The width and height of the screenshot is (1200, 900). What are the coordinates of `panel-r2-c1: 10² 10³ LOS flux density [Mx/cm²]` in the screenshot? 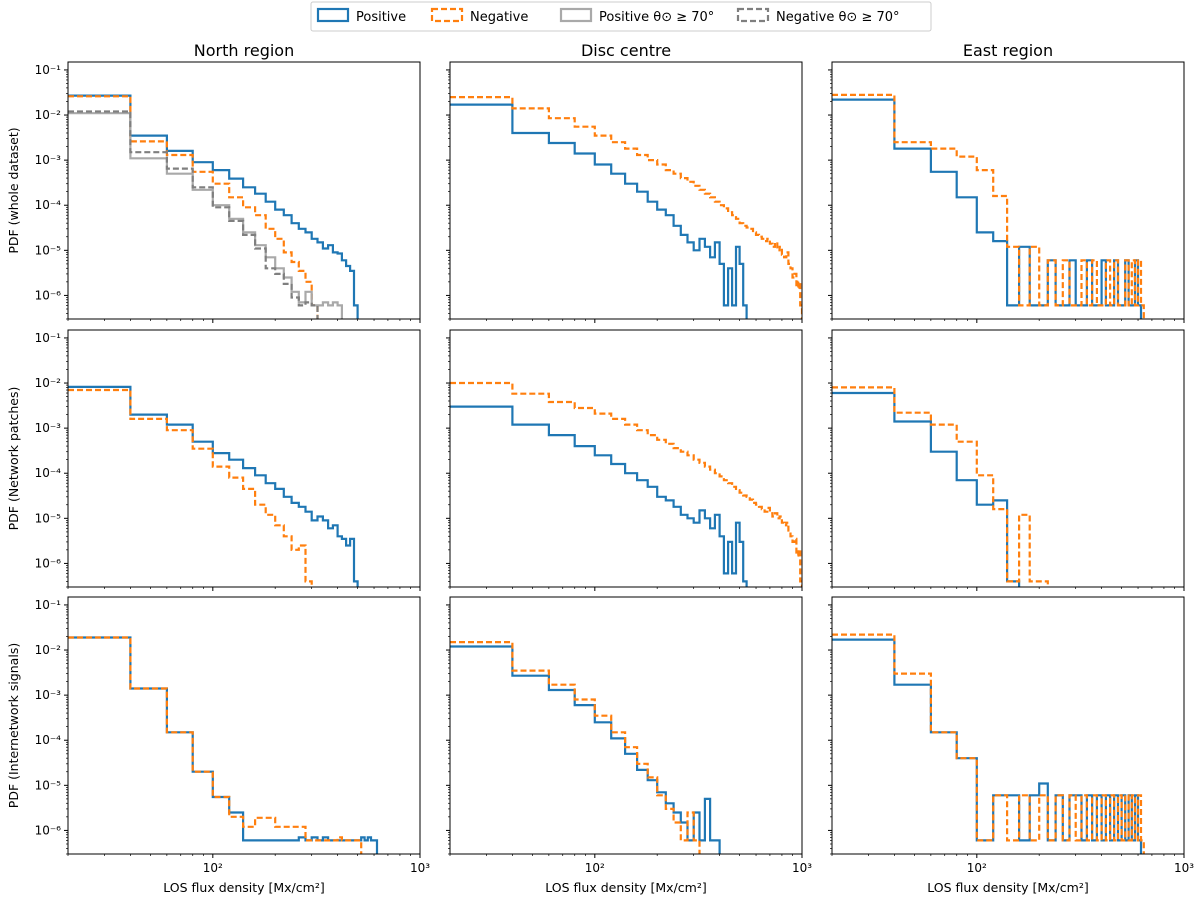 It's located at (629, 745).